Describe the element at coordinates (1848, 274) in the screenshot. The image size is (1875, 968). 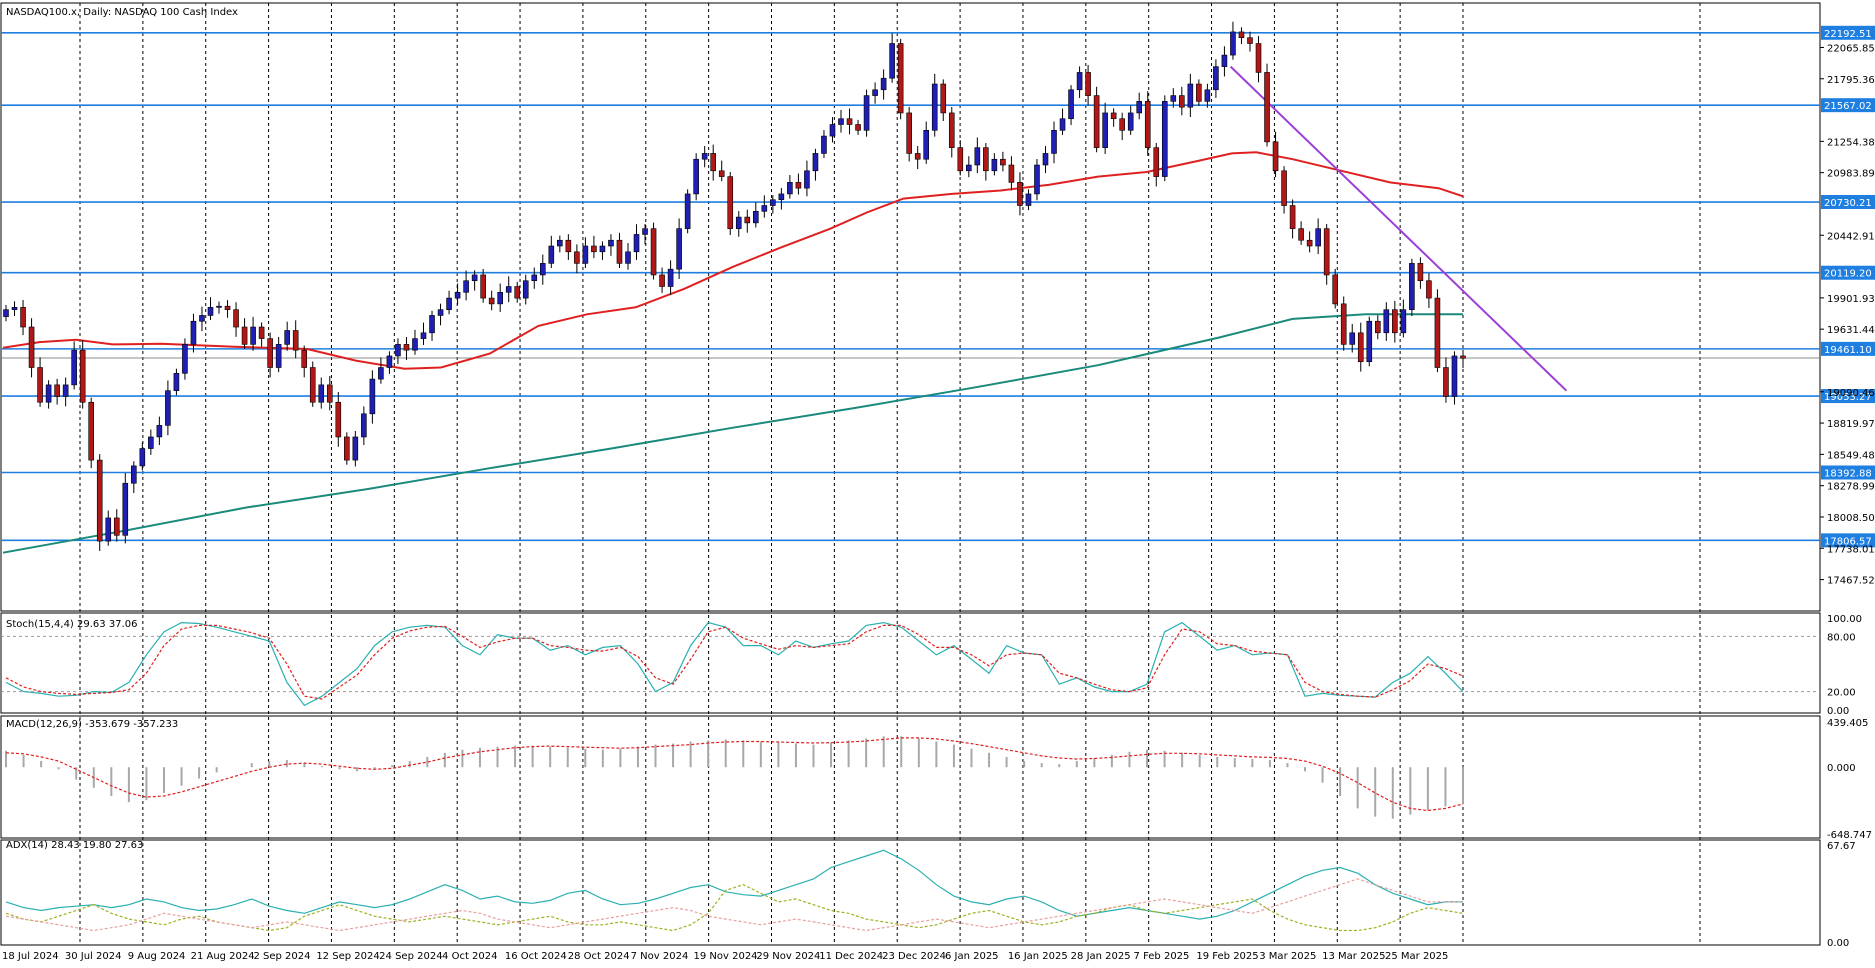
I see `level-price-label: 20119.20` at that location.